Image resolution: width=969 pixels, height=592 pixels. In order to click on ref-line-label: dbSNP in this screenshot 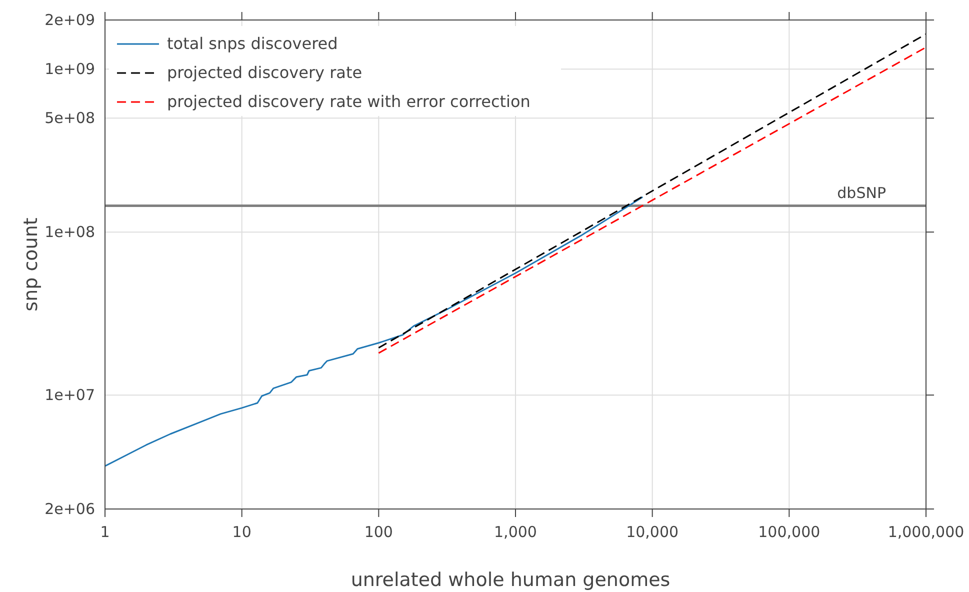, I will do `click(861, 193)`.